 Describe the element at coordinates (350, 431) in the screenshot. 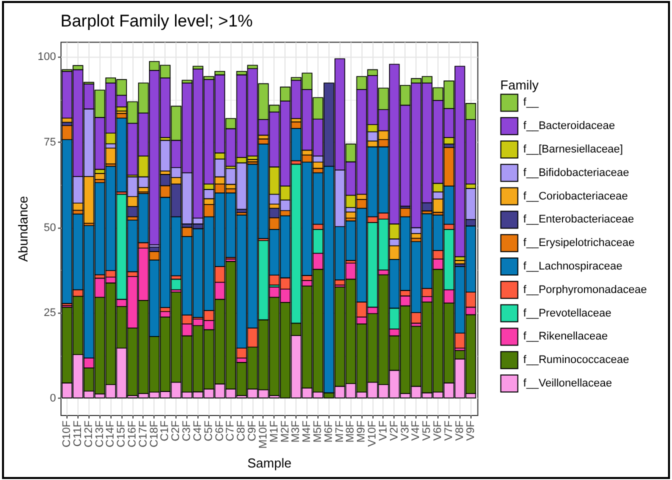

I see `x-tick-label: M8F` at that location.